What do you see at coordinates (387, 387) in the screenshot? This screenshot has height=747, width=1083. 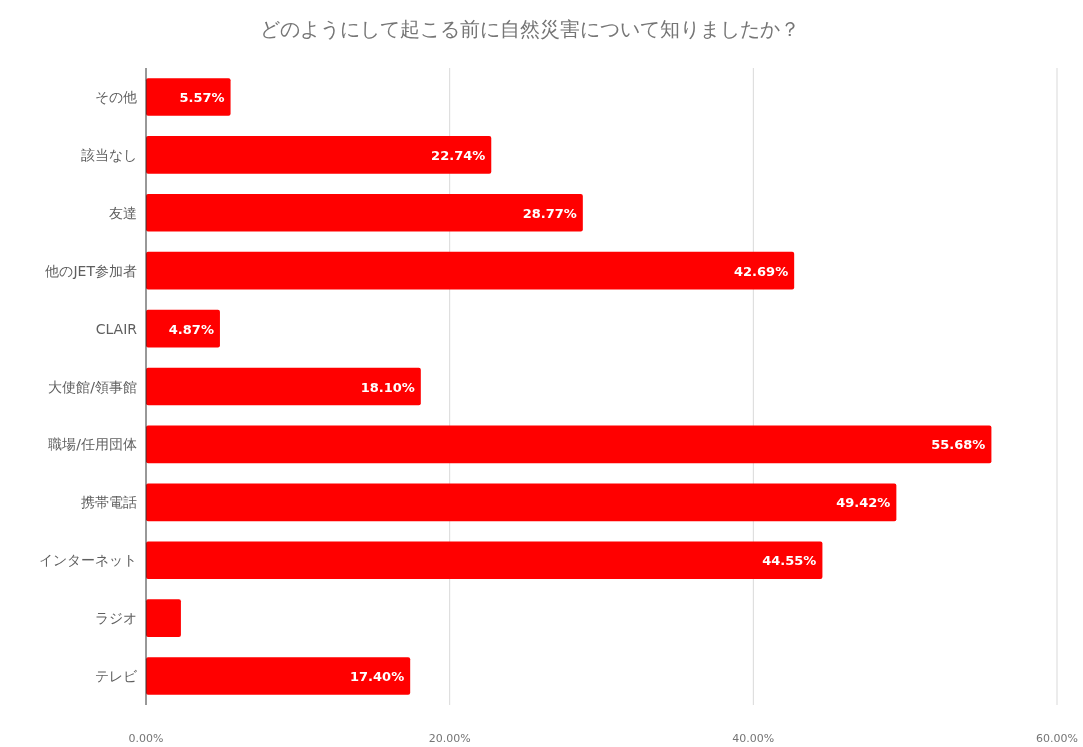 I see `data-label: 18.10%` at bounding box center [387, 387].